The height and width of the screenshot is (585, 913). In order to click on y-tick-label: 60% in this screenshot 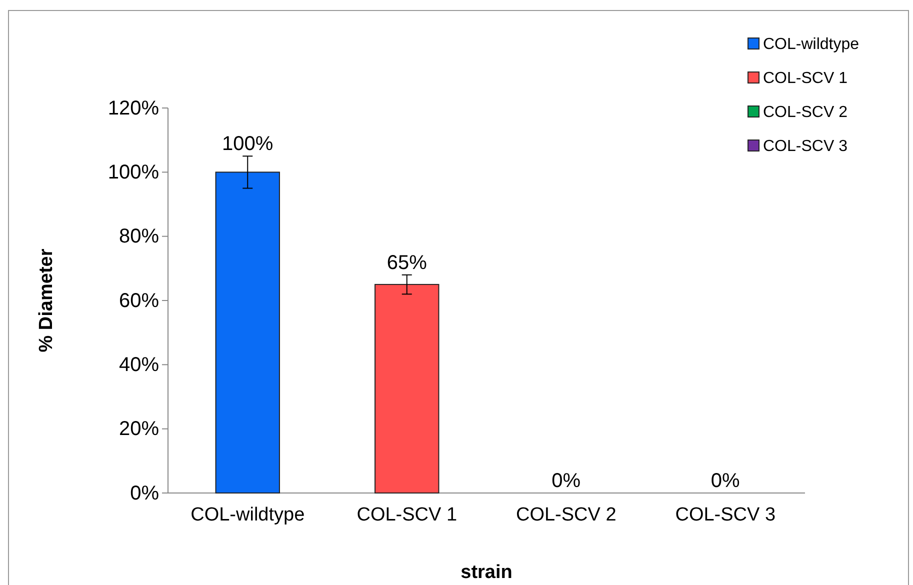, I will do `click(139, 301)`.